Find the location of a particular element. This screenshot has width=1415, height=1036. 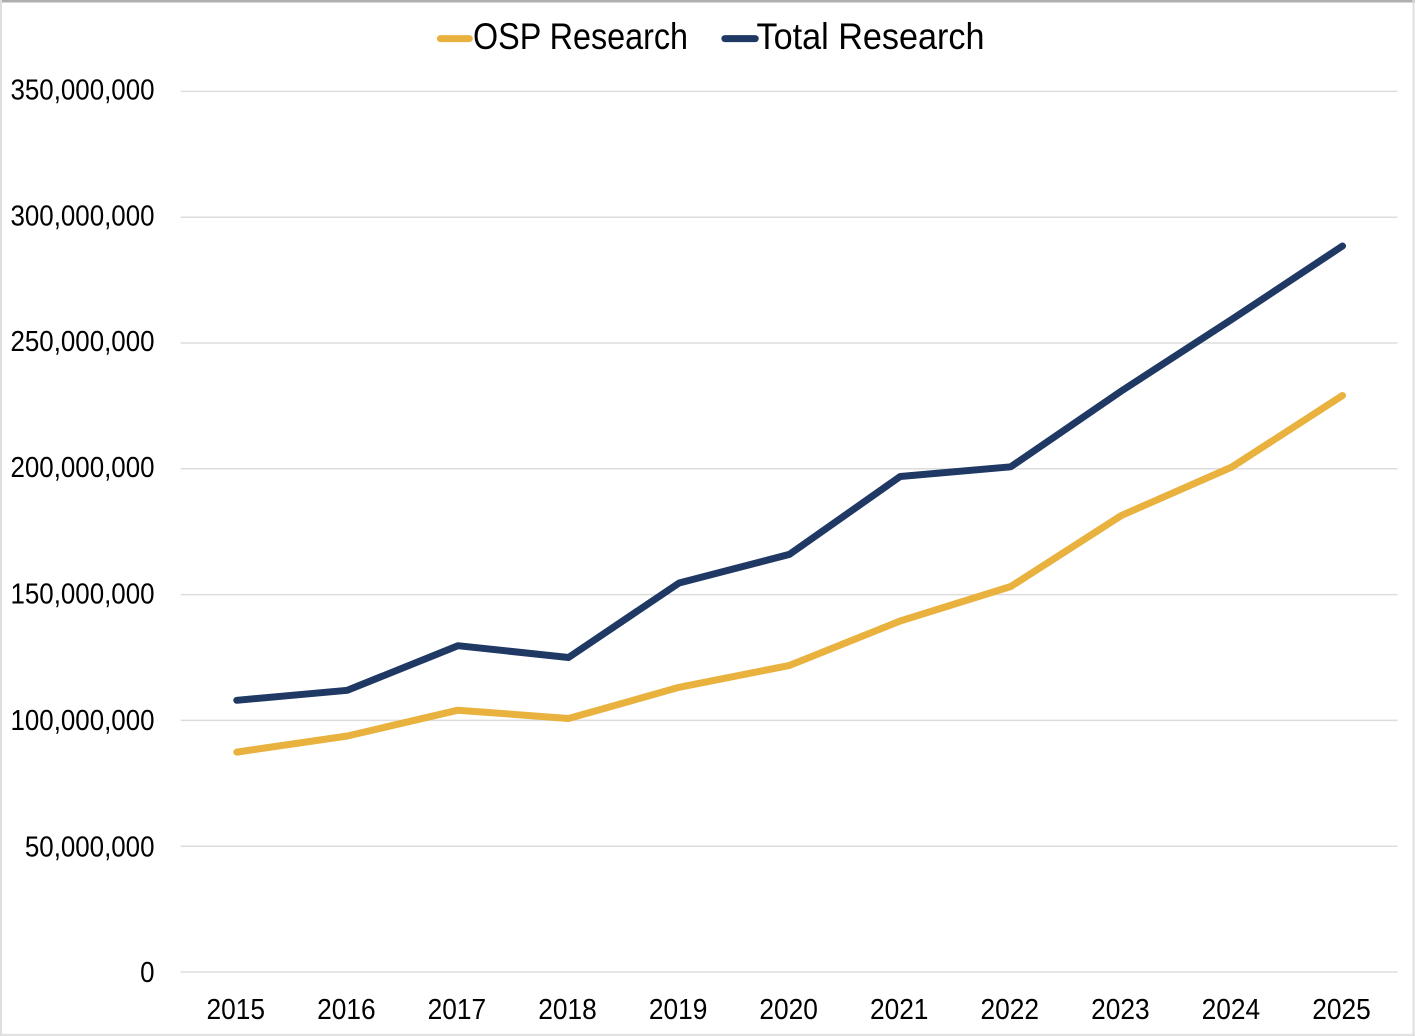

svg-text: 2022 is located at coordinates (1010, 1010).